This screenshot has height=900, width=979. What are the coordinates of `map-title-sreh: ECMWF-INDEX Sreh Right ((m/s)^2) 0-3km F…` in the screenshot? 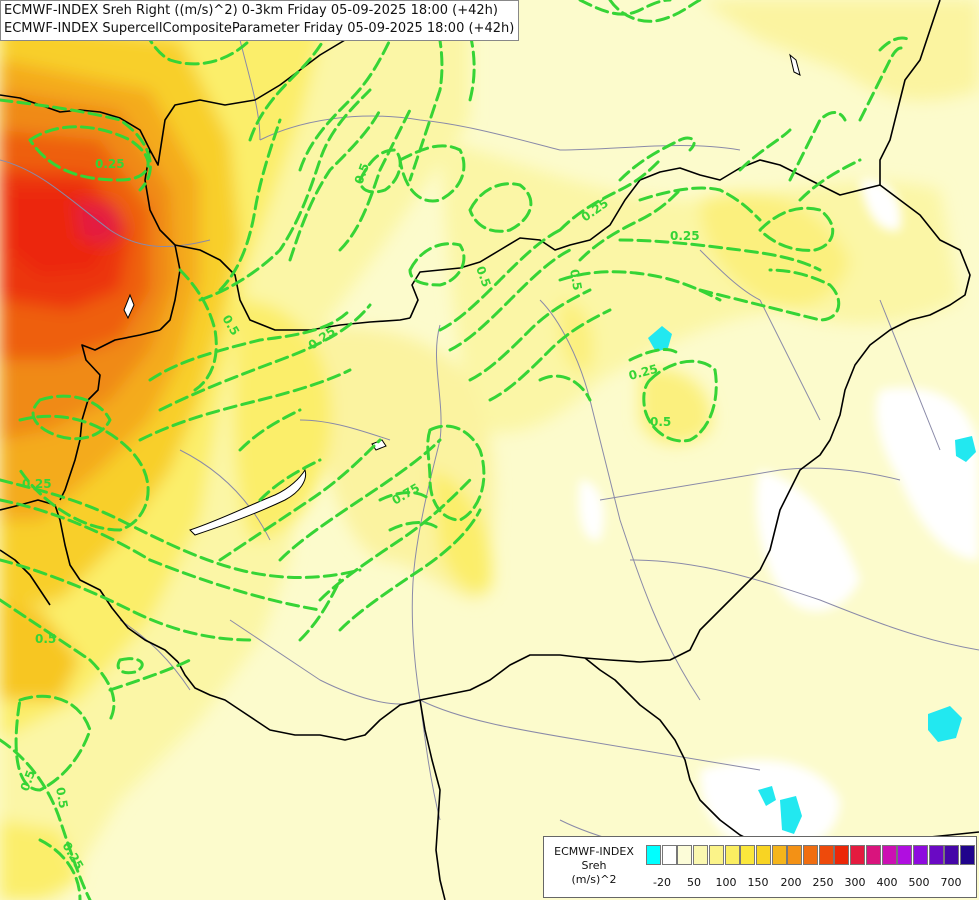 It's located at (251, 10).